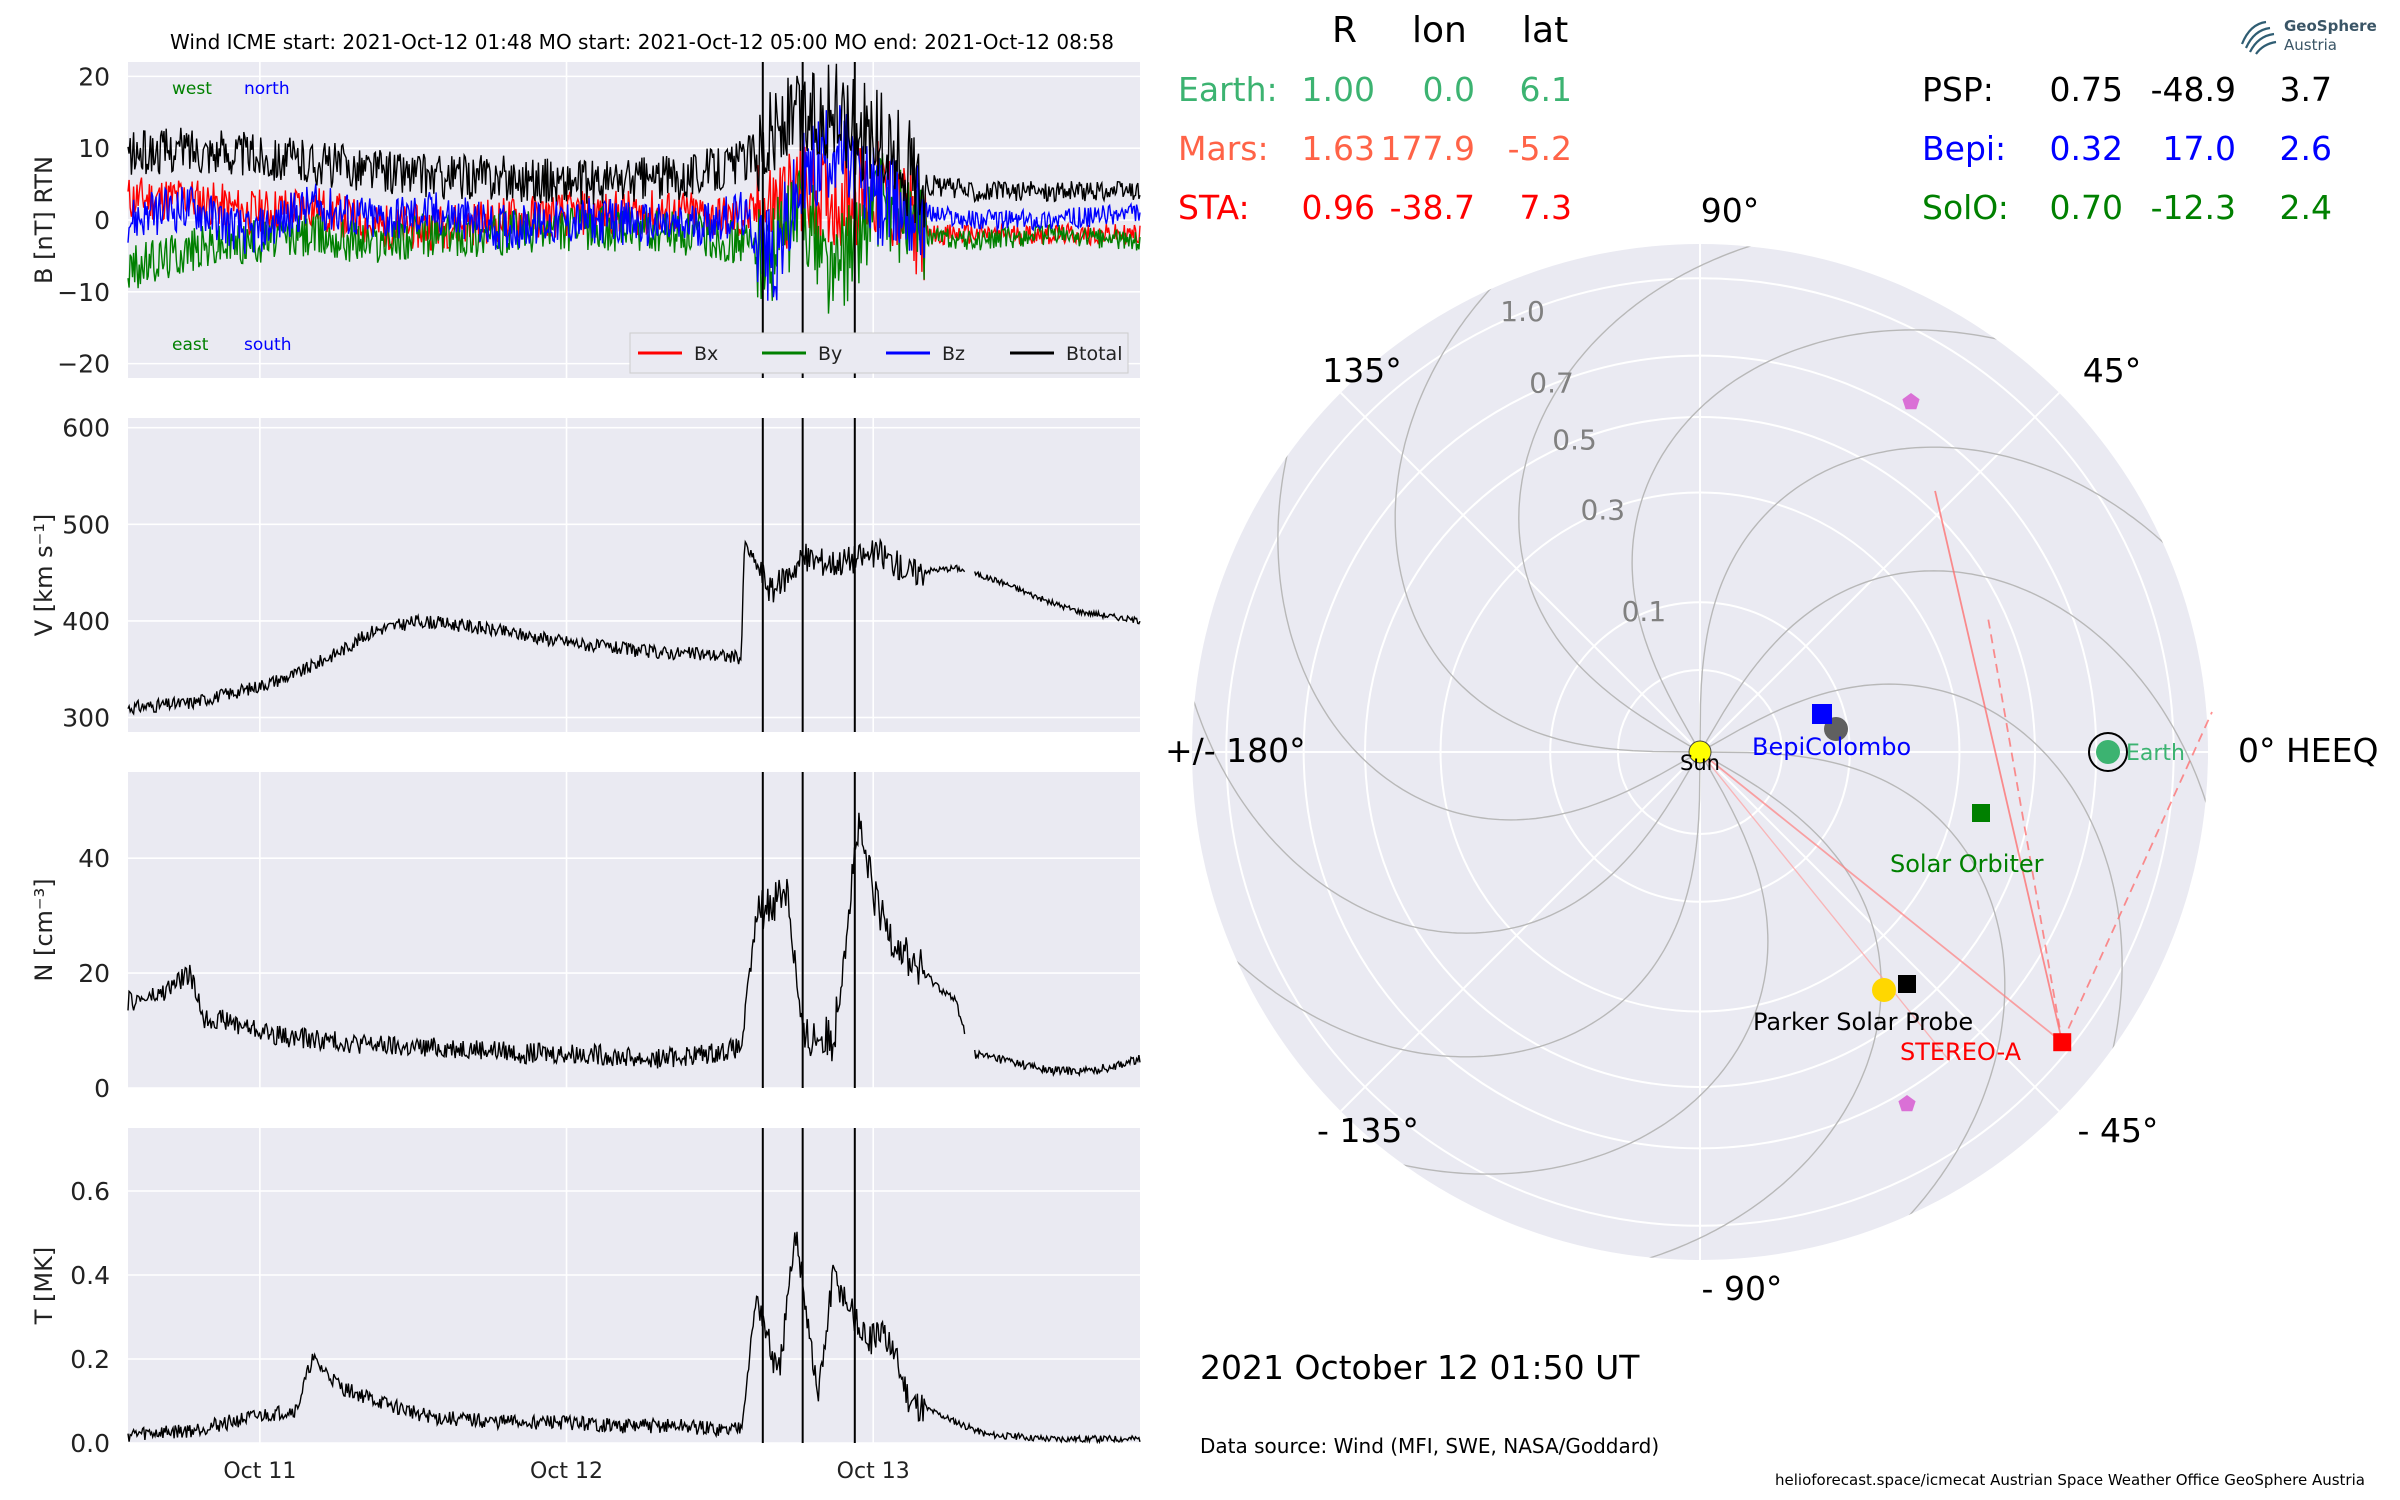  What do you see at coordinates (1574, 439) in the screenshot?
I see `radial-tick-label: 0.5` at bounding box center [1574, 439].